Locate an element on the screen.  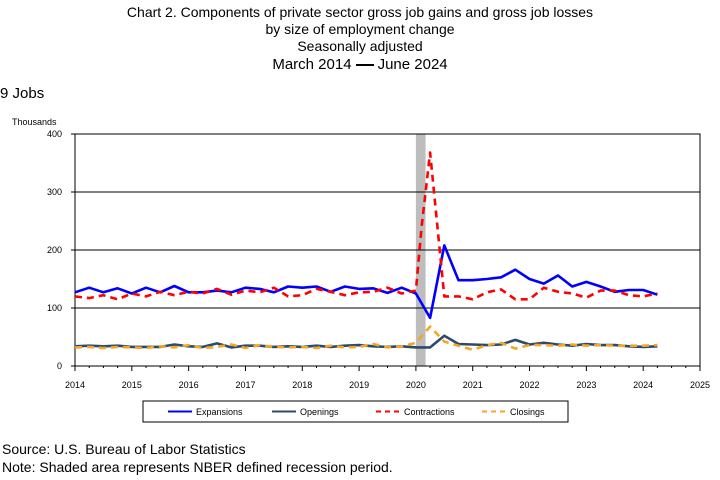
legend-label-openings: Openings is located at coordinates (319, 412).